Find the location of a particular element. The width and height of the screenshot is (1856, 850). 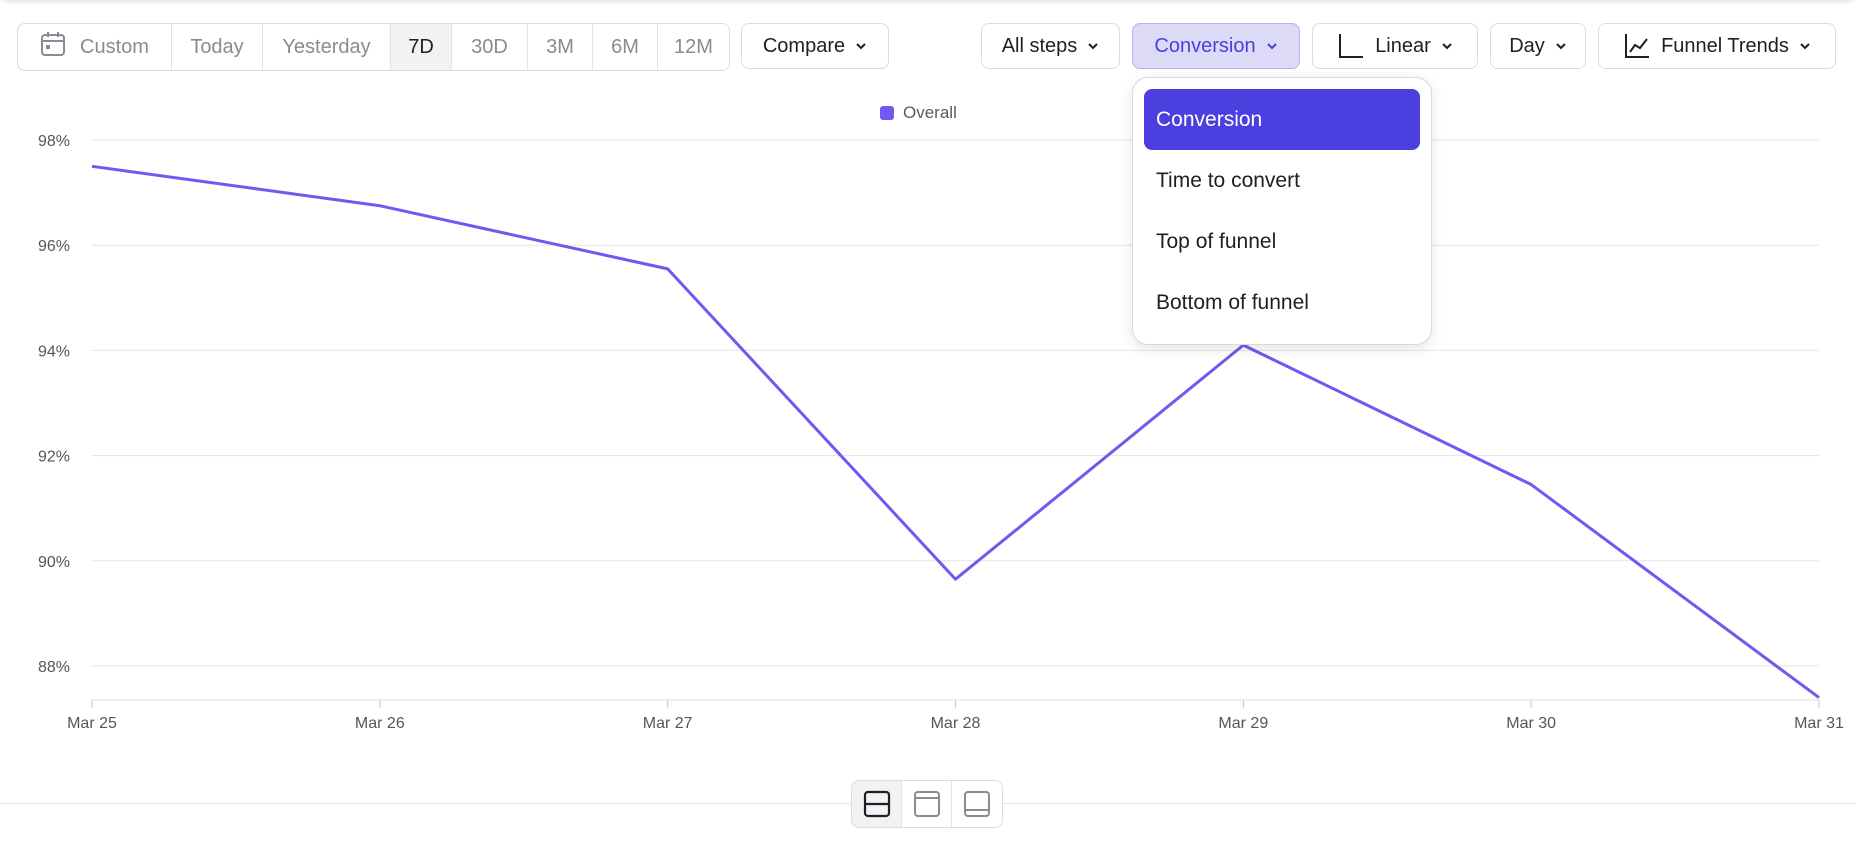

menu-item-conversion: Conversion is located at coordinates (1282, 119).